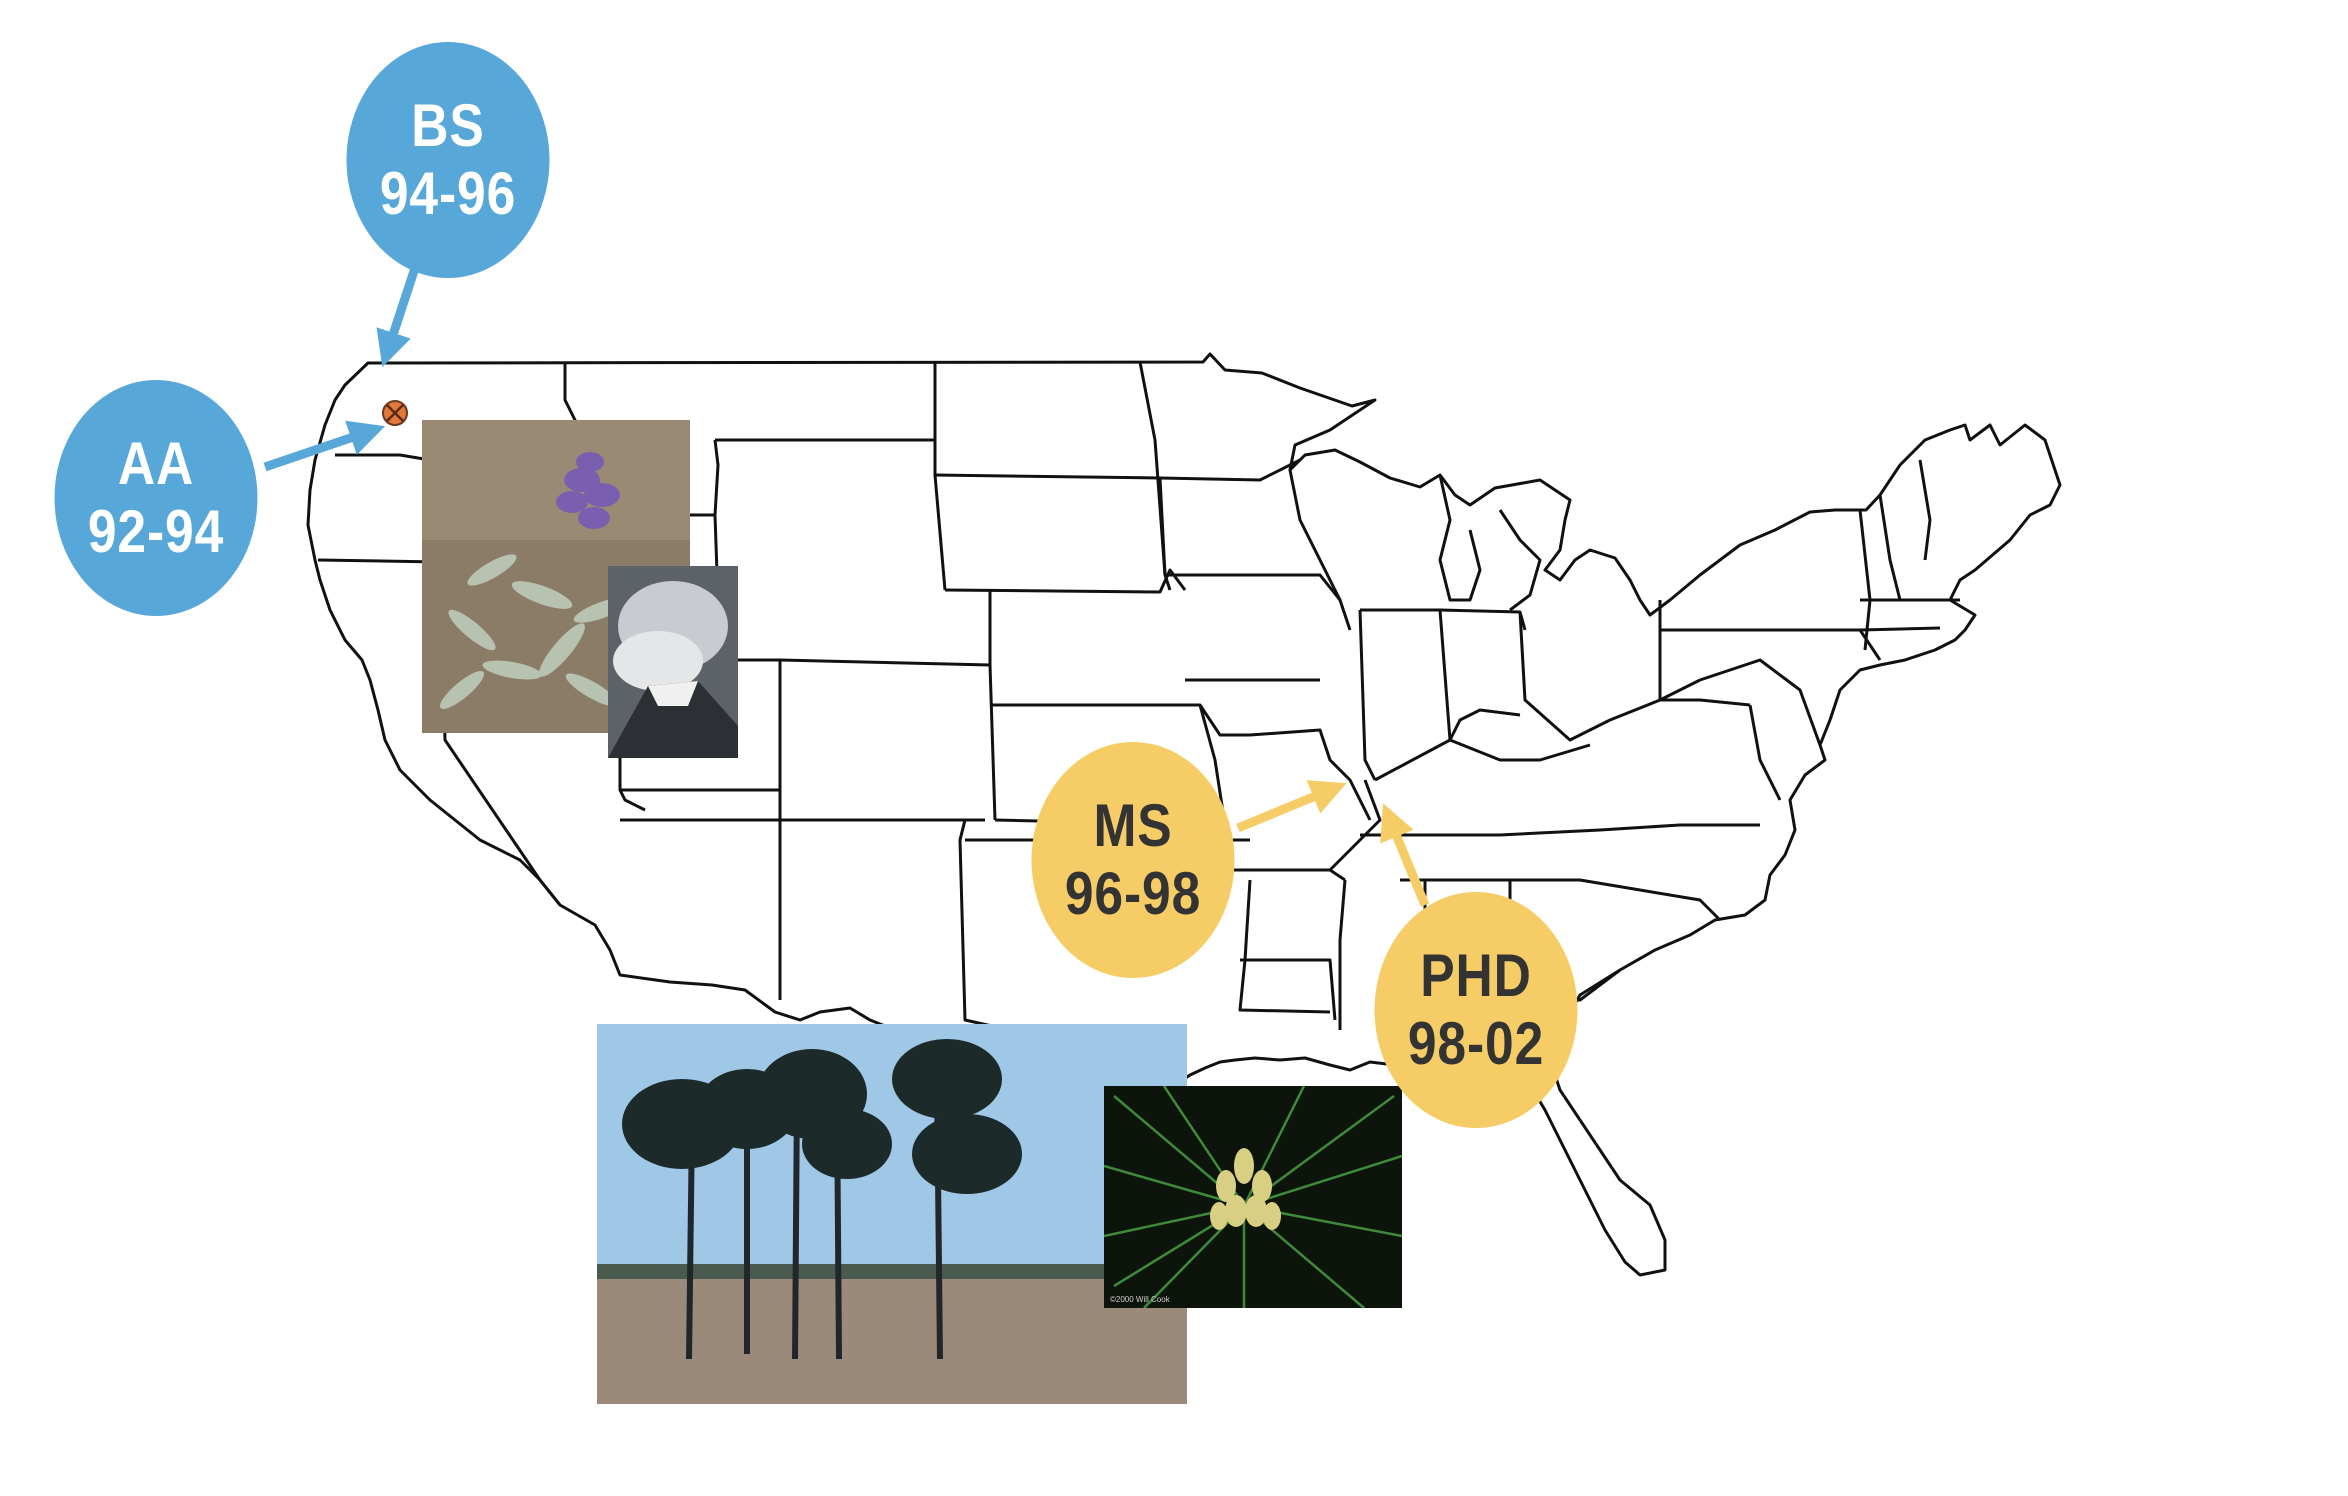 This screenshot has height=1496, width=2348. Describe the element at coordinates (398, 317) in the screenshot. I see `arrow-bs` at that location.